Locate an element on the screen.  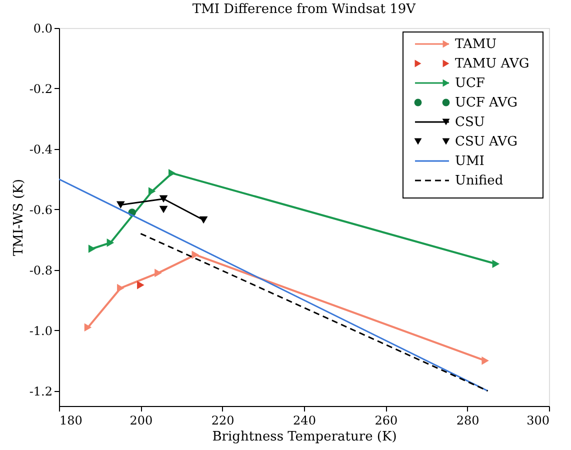
x-tick-label: 280 is located at coordinates (468, 421).